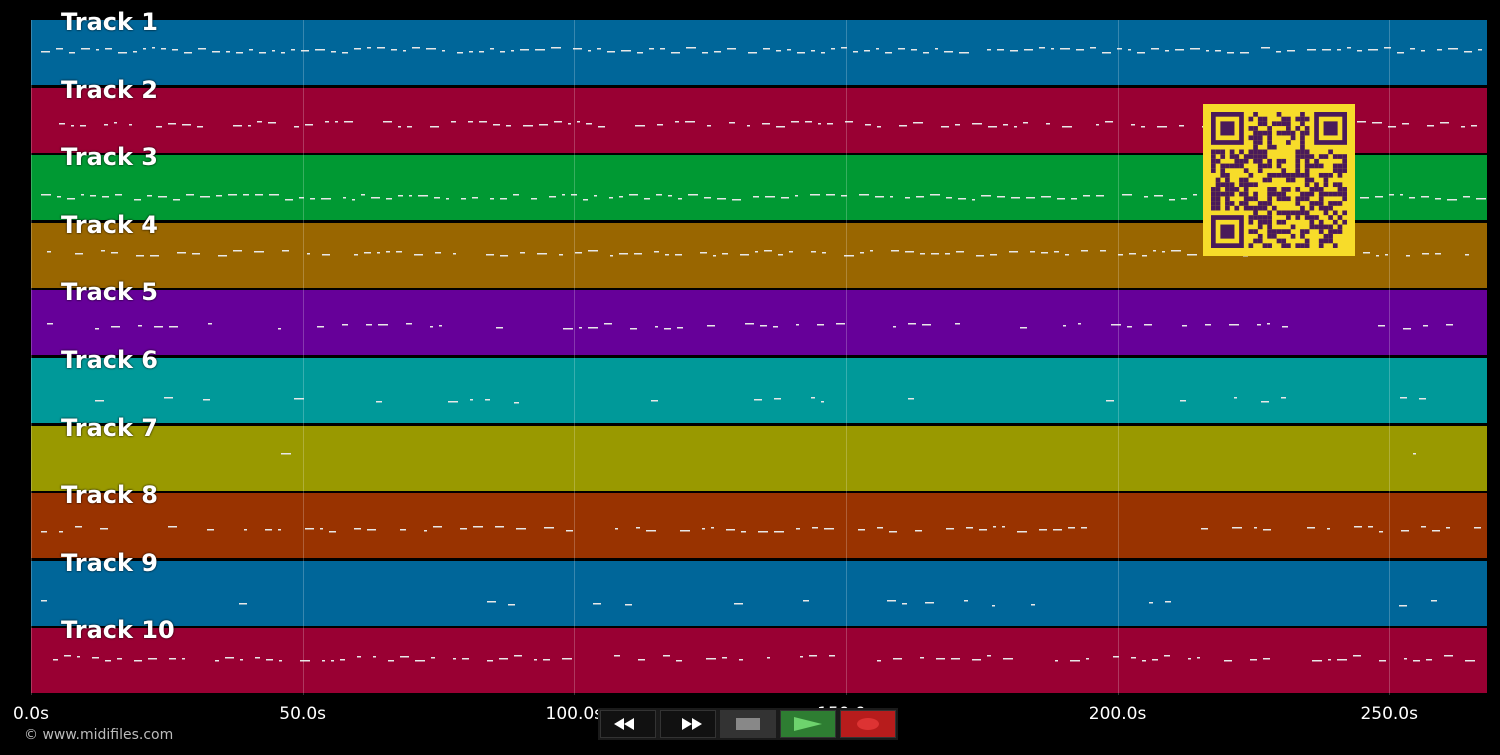 The width and height of the screenshot is (1500, 755). I want to click on track-lane: Track 5, so click(759, 317).